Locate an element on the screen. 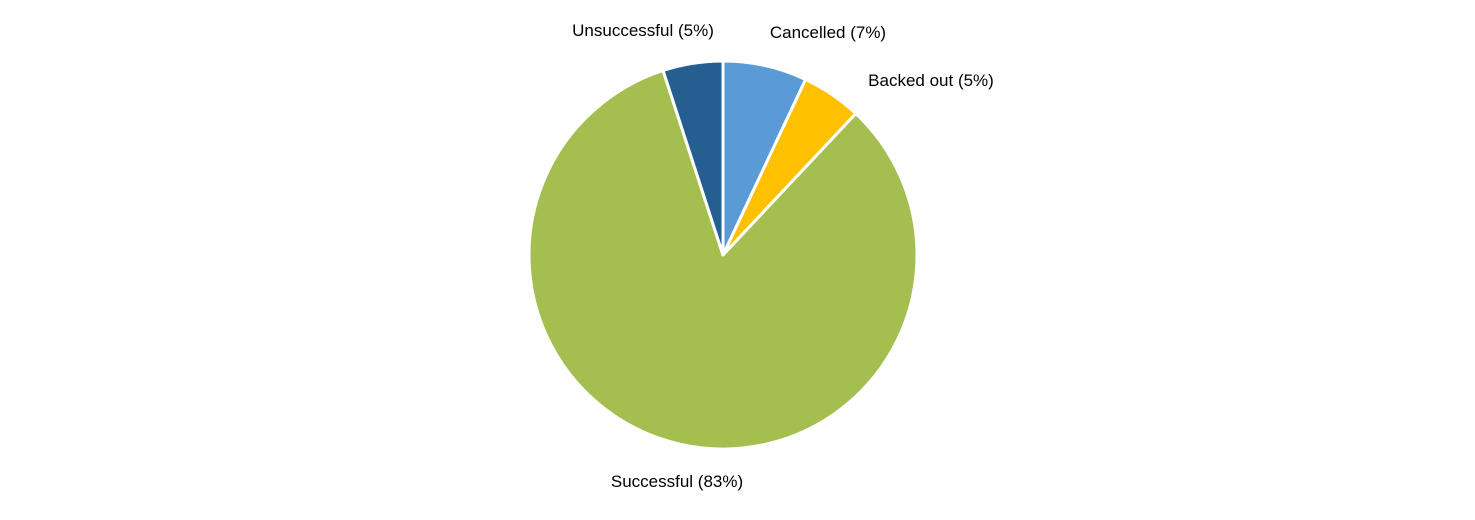 The image size is (1475, 520). data-label-unsuccessful: Unsuccessful (5%) is located at coordinates (643, 30).